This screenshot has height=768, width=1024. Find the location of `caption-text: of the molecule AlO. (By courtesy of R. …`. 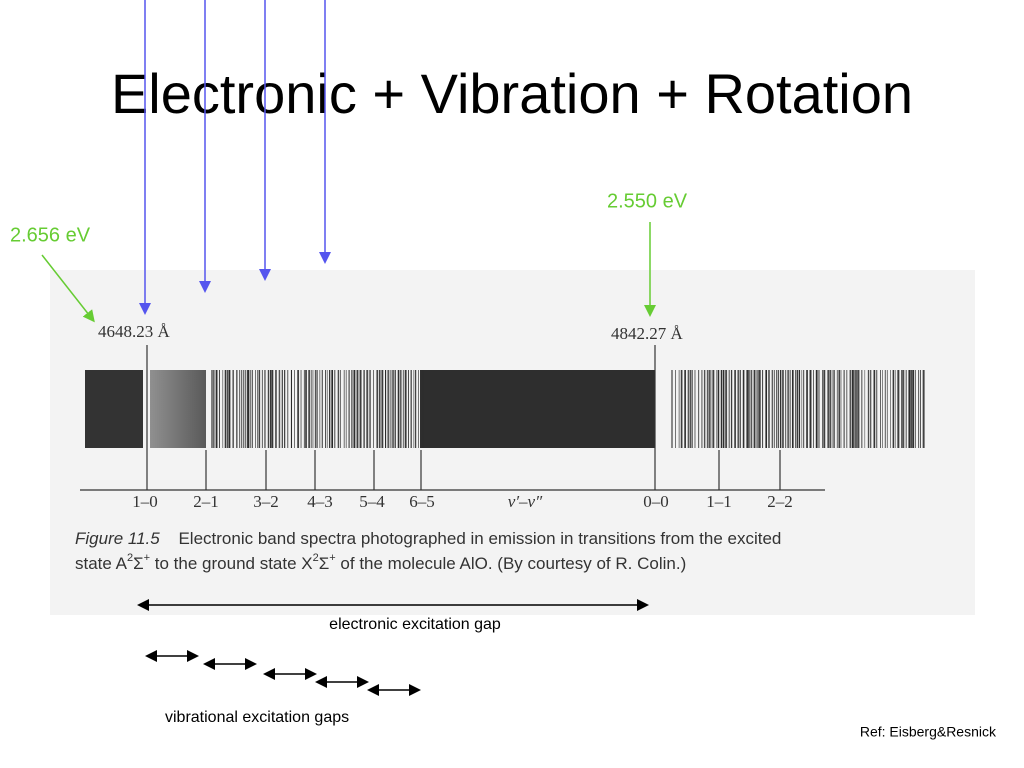

caption-text: of the molecule AlO. (By courtesy of R. … is located at coordinates (511, 563).